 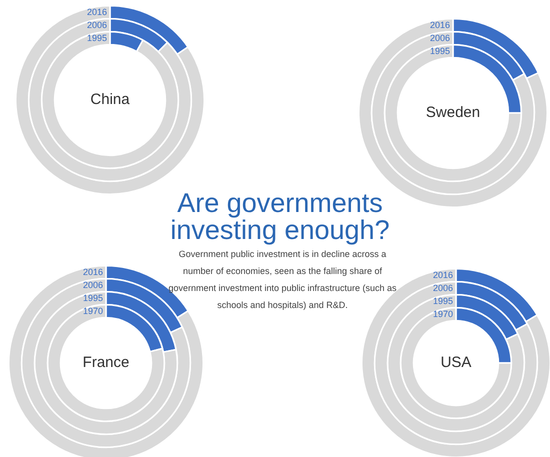 What do you see at coordinates (456, 363) in the screenshot?
I see `text: USA` at bounding box center [456, 363].